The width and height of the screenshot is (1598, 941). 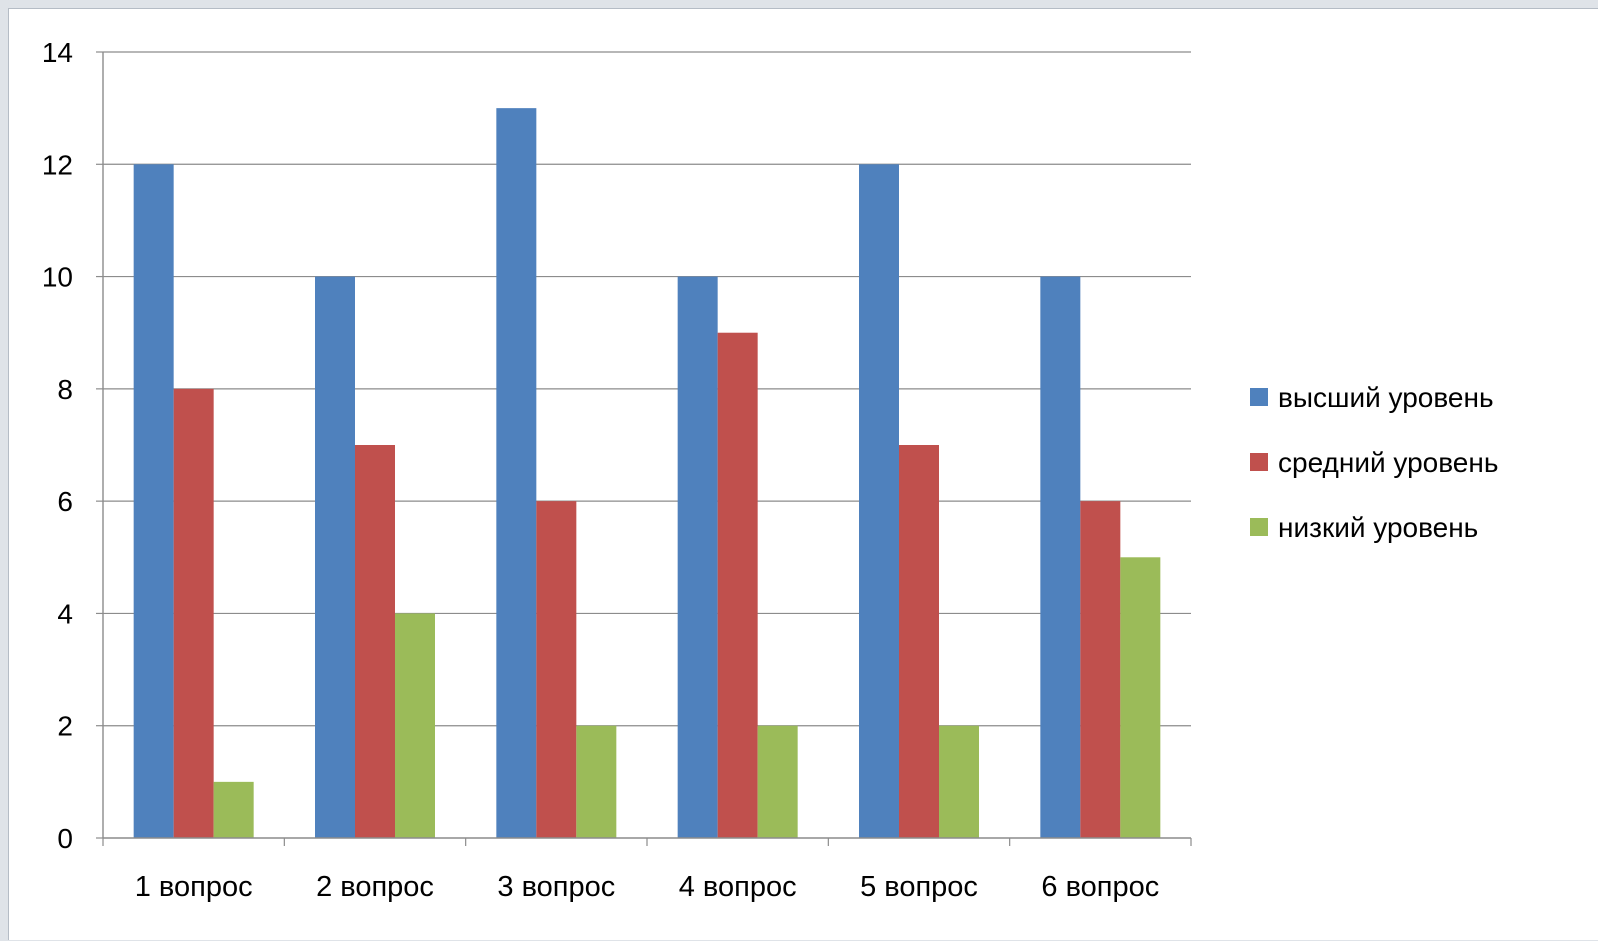 I want to click on y-tick-label: 12, so click(x=57, y=164).